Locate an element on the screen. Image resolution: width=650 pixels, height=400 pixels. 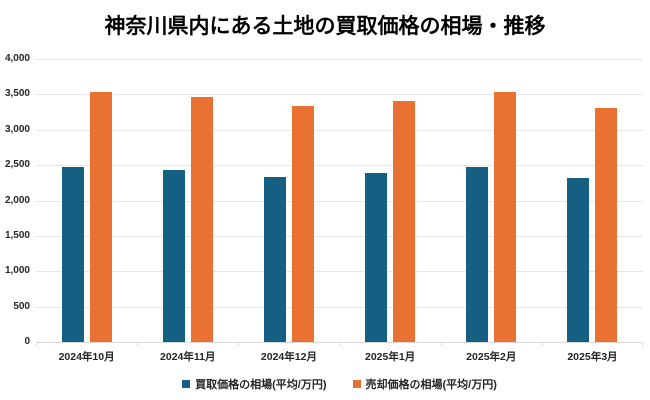
legend: 買取価格の相場(平均/万円) 売却価格の相場(平均/万円) is located at coordinates (339, 384).